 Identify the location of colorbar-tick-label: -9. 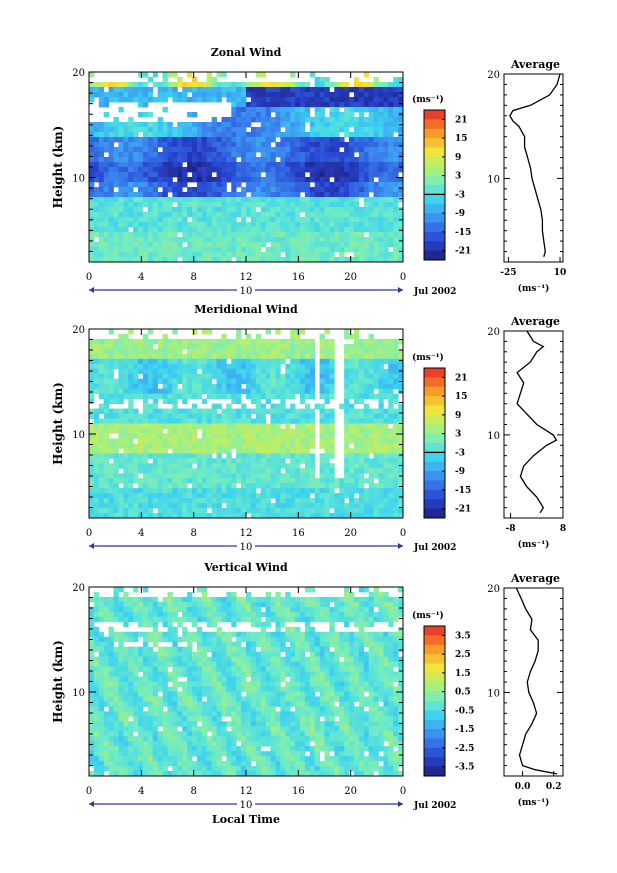
(460, 472).